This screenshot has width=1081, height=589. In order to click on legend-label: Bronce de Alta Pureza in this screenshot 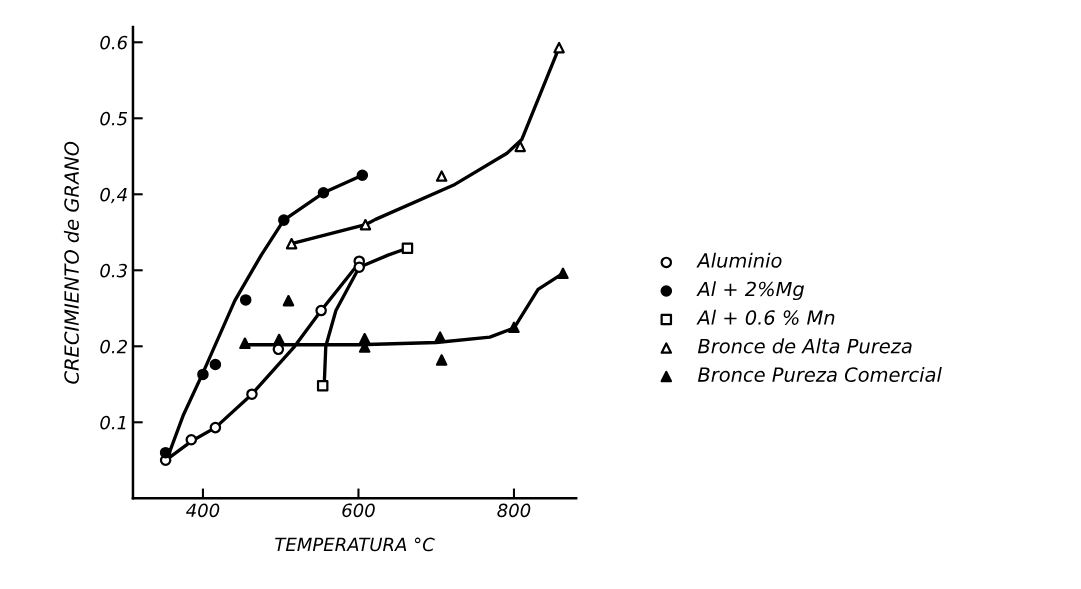, I will do `click(804, 346)`.